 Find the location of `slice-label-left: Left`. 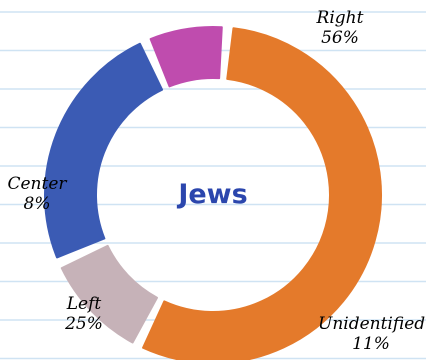

slice-label-left: Left is located at coordinates (84, 304).